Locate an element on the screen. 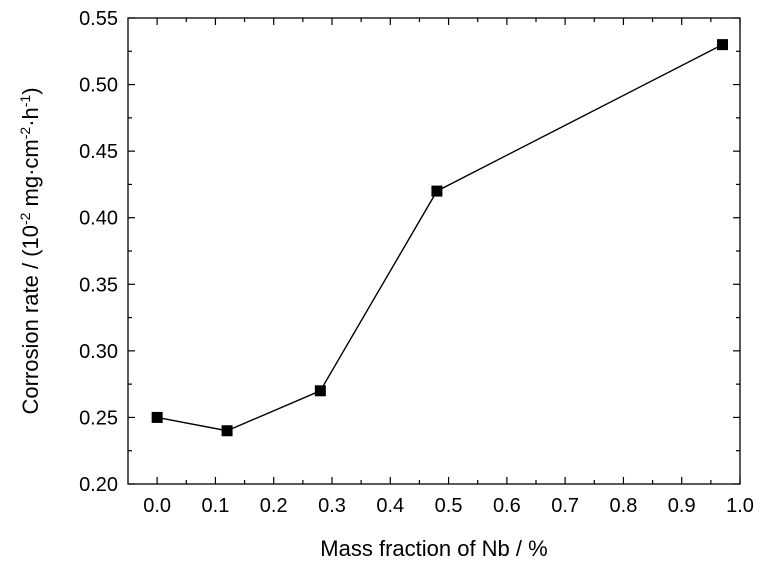  x-tick-label: 0.9 is located at coordinates (682, 506).